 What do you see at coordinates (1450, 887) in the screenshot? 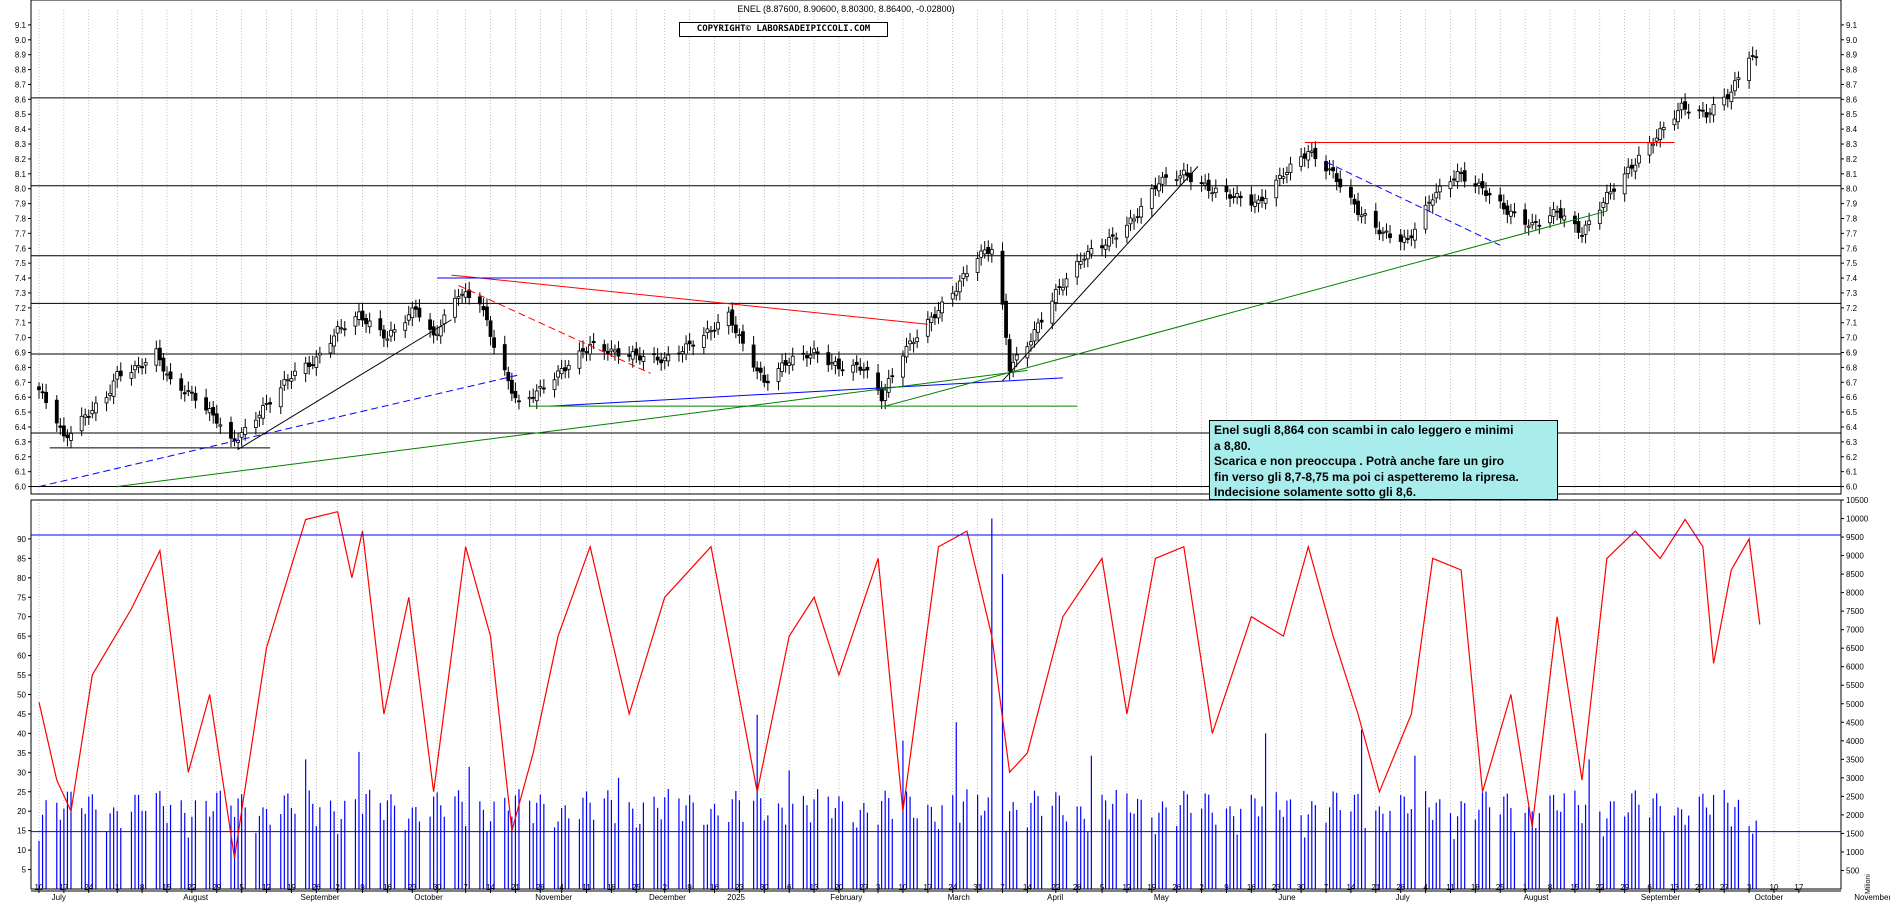
I see `x-day-label: 11` at bounding box center [1450, 887].